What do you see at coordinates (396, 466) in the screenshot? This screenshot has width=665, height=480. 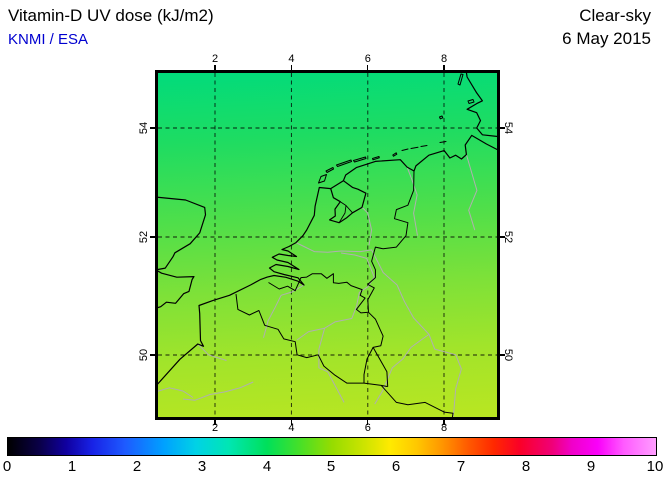 I see `colorbar-tick-label: 6` at bounding box center [396, 466].